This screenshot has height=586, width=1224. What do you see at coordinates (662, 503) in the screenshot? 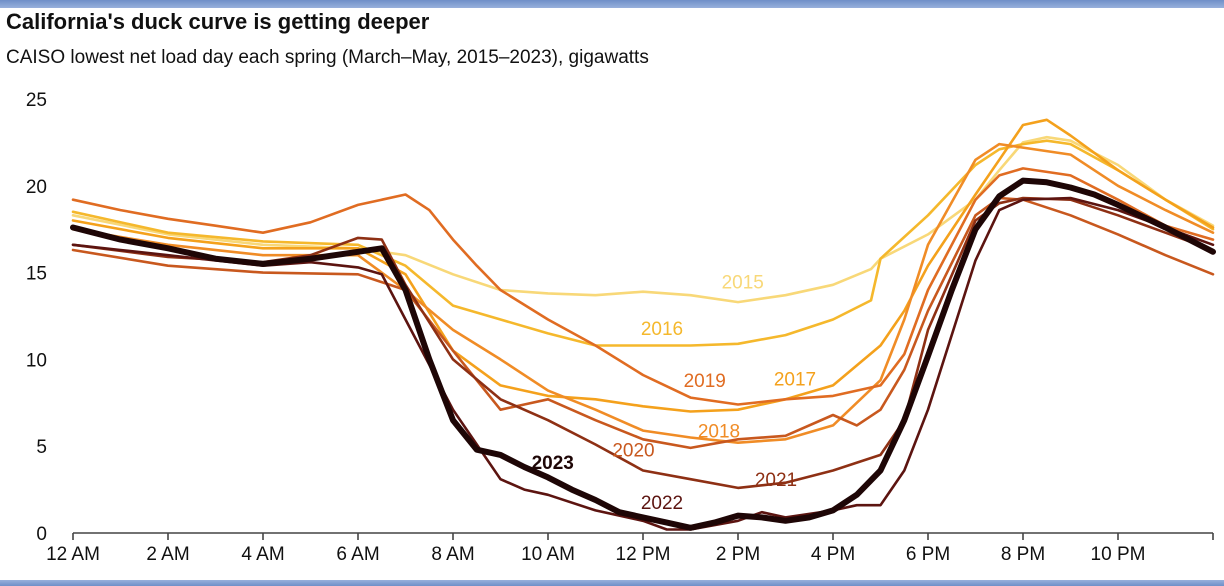
I see `series-label-2022: 2022` at bounding box center [662, 503].